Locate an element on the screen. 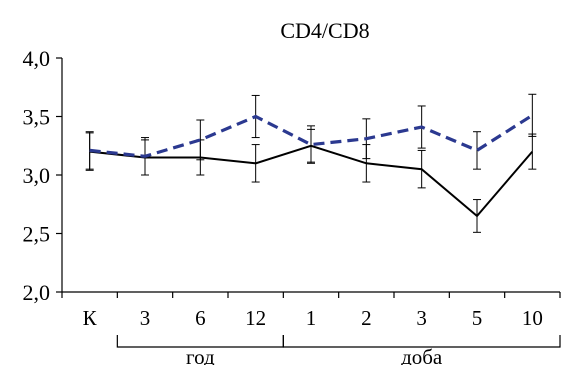 This screenshot has width=572, height=365. y-tick-label: 3,5 is located at coordinates (37, 117).